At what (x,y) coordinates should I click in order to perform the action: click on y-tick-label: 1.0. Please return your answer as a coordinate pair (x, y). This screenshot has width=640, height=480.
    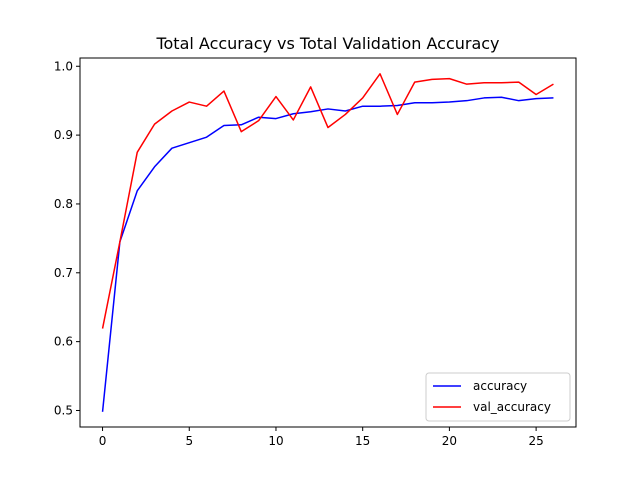
    Looking at the image, I should click on (63, 66).